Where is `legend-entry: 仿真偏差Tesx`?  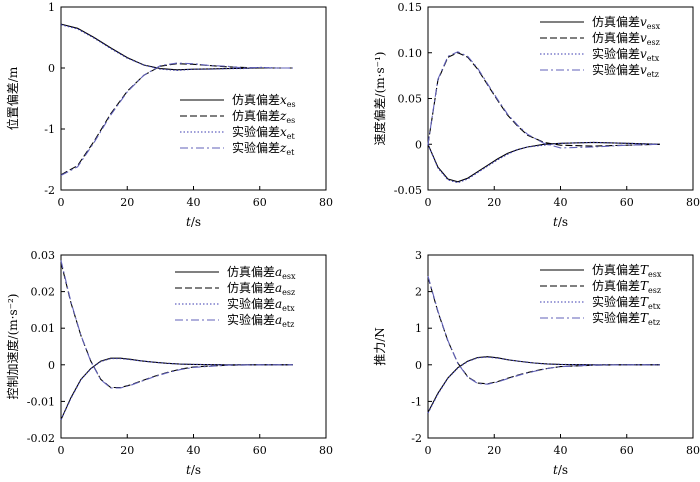 legend-entry: 仿真偏差Tesx is located at coordinates (627, 270).